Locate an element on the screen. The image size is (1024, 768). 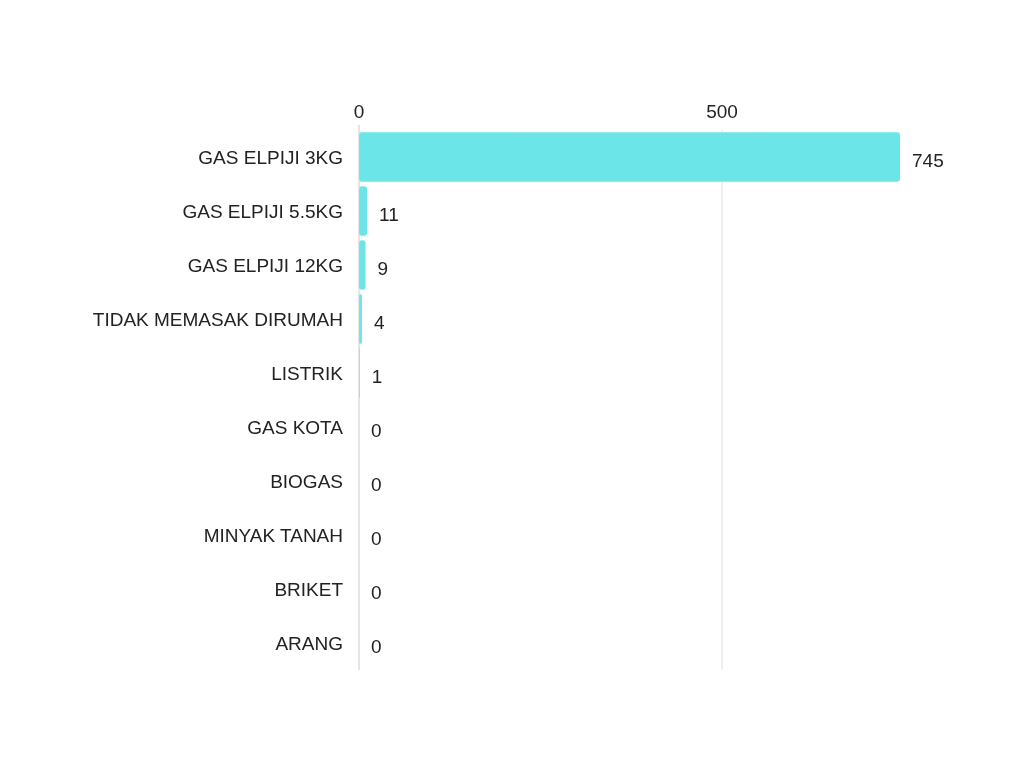
y-tick-label: LISTRIK is located at coordinates (307, 373).